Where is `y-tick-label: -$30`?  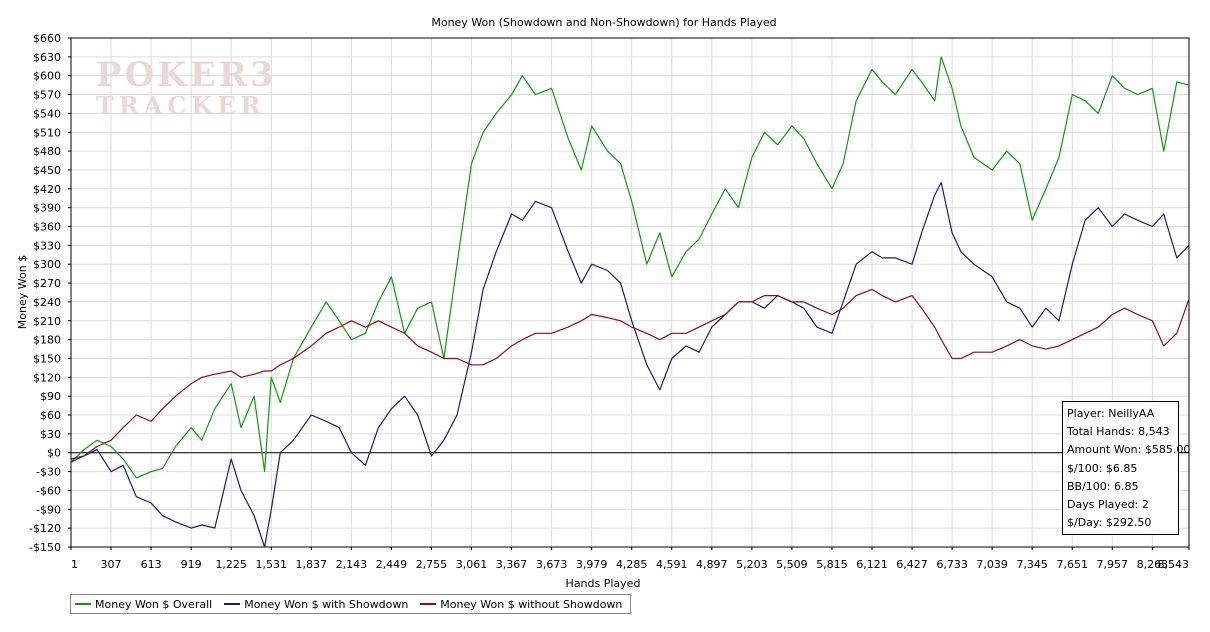
y-tick-label: -$30 is located at coordinates (48, 472).